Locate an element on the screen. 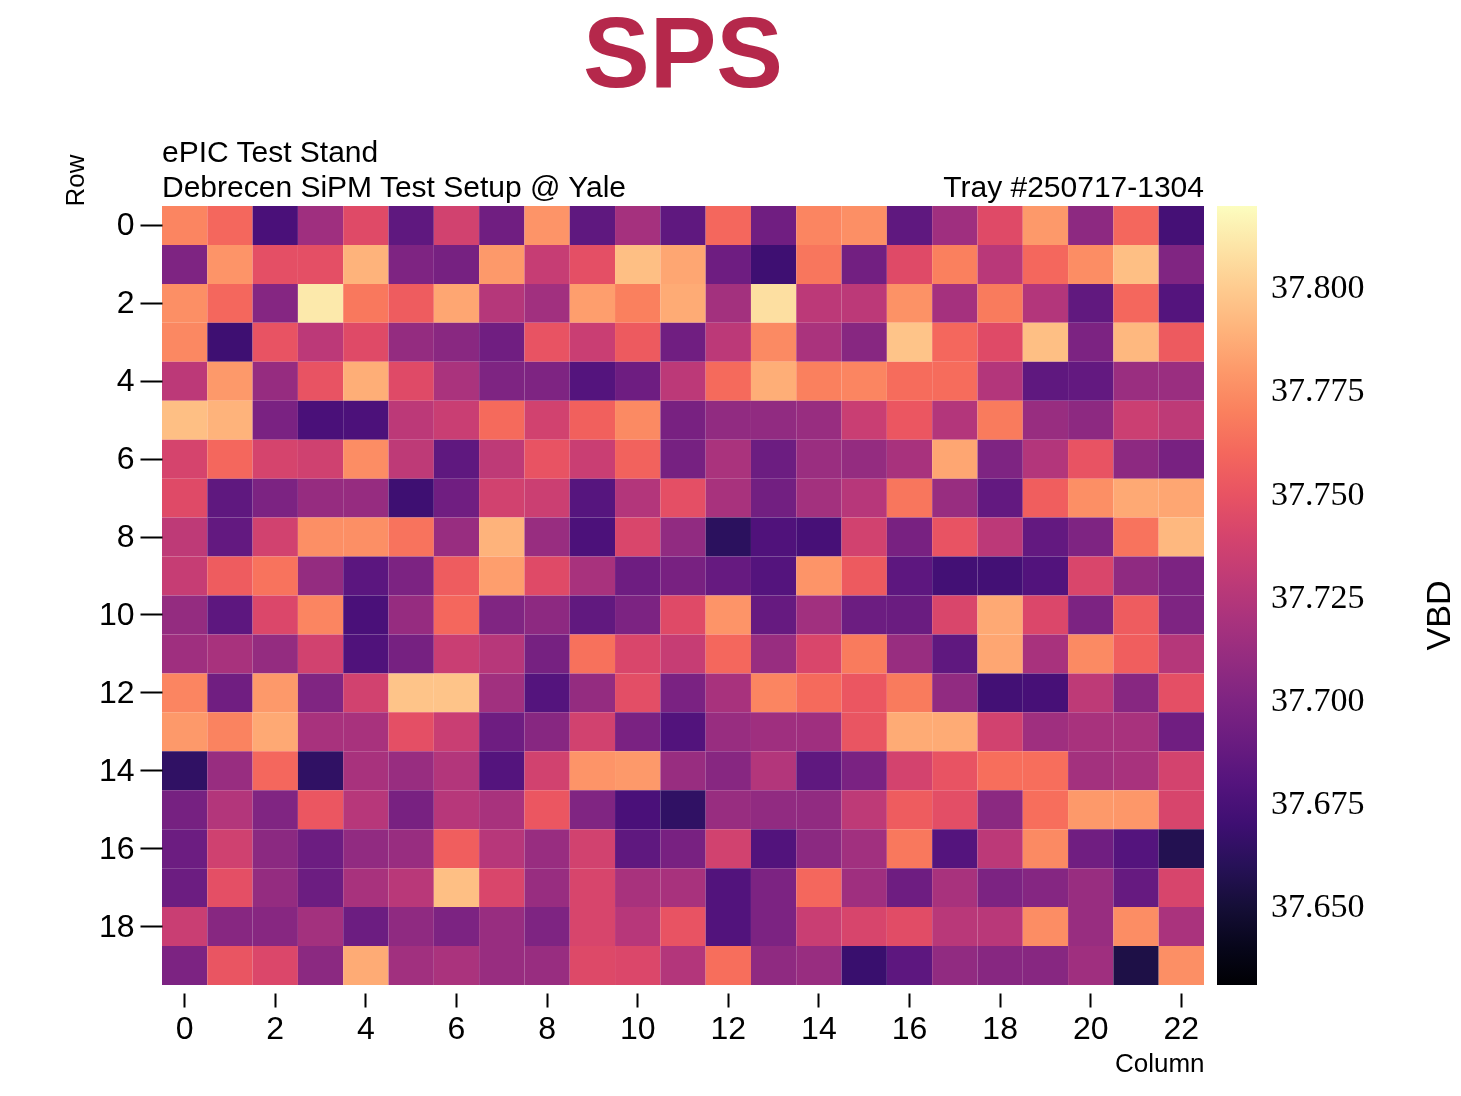 The height and width of the screenshot is (1096, 1461). y-tick-label: 4 is located at coordinates (125, 380).